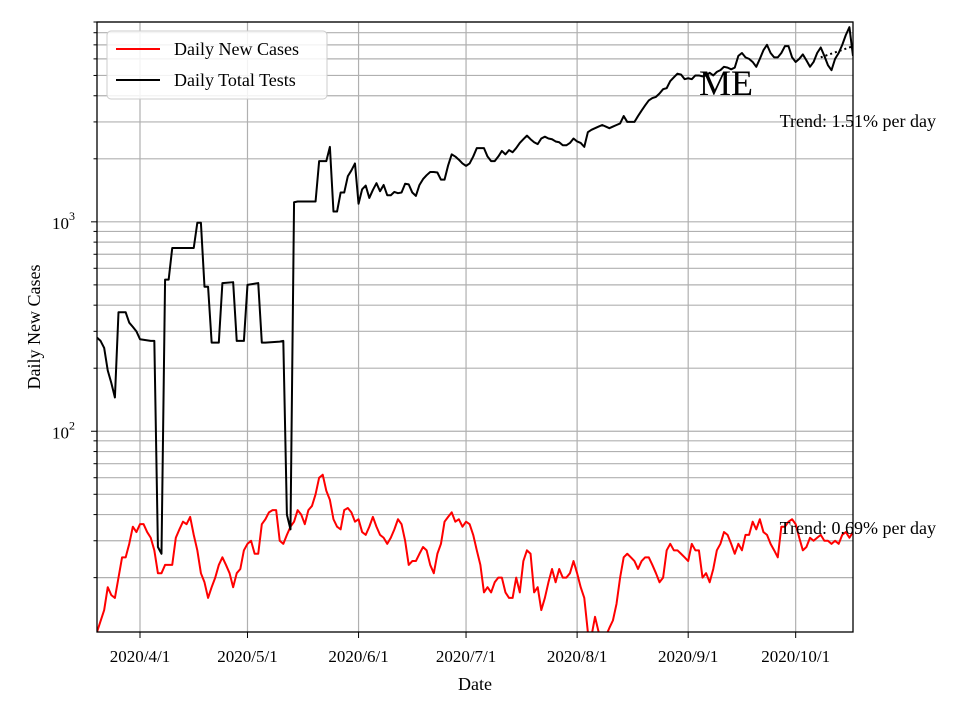 The width and height of the screenshot is (960, 720). Describe the element at coordinates (72, 216) in the screenshot. I see `y-tick-exponent: 3` at that location.